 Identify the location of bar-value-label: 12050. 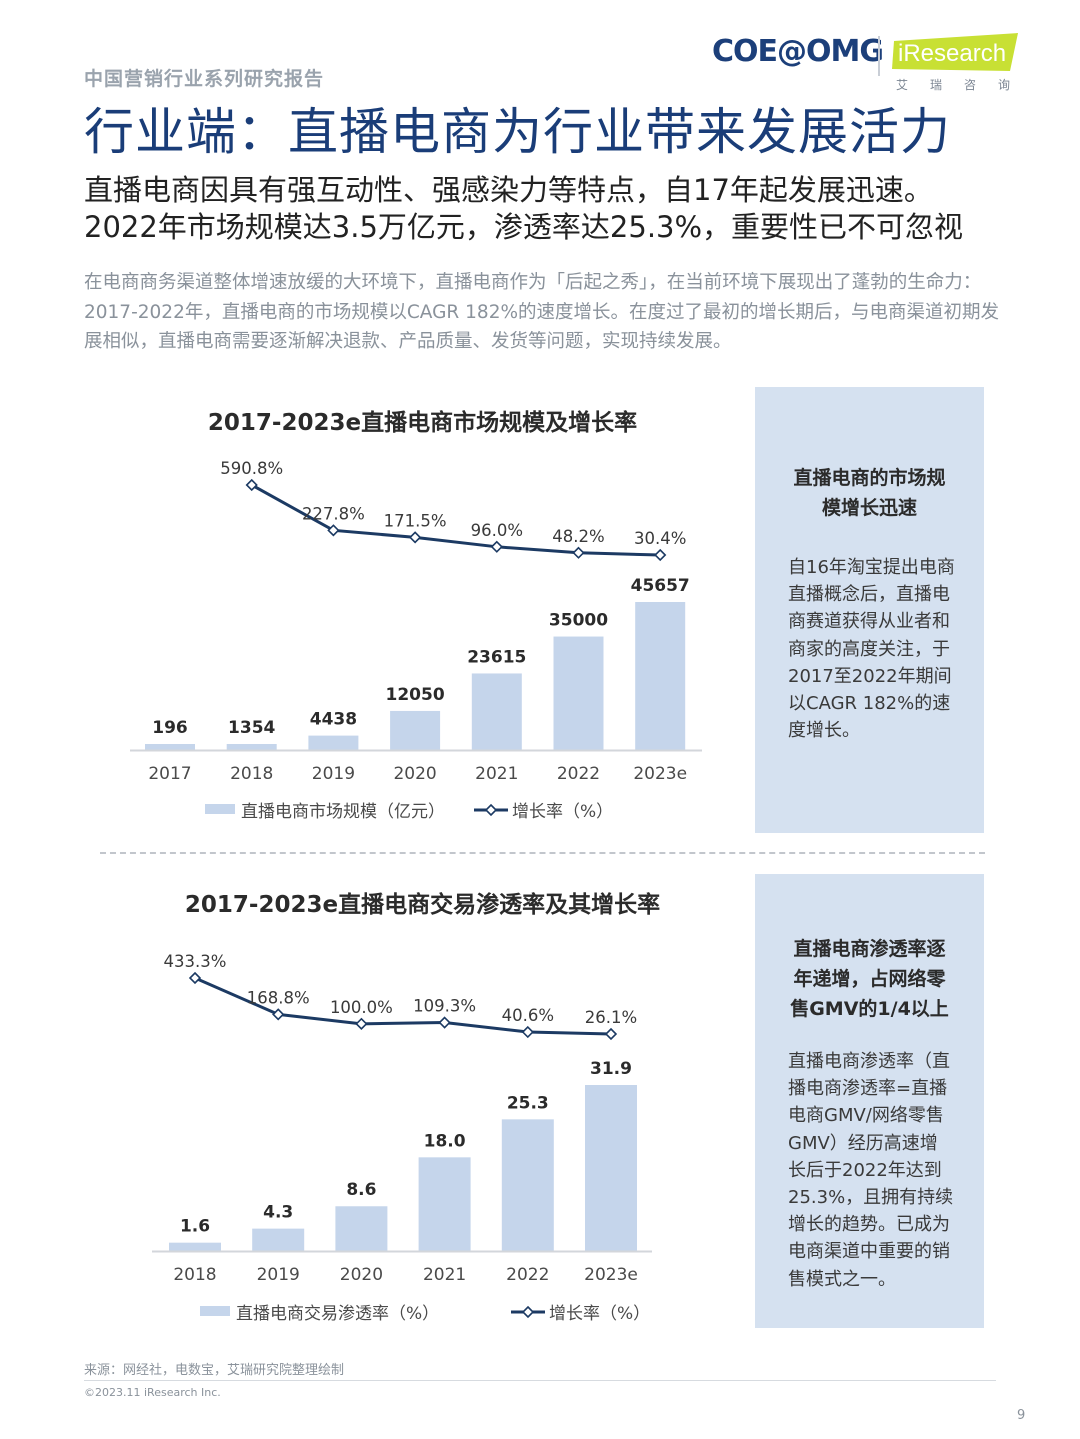
(415, 695).